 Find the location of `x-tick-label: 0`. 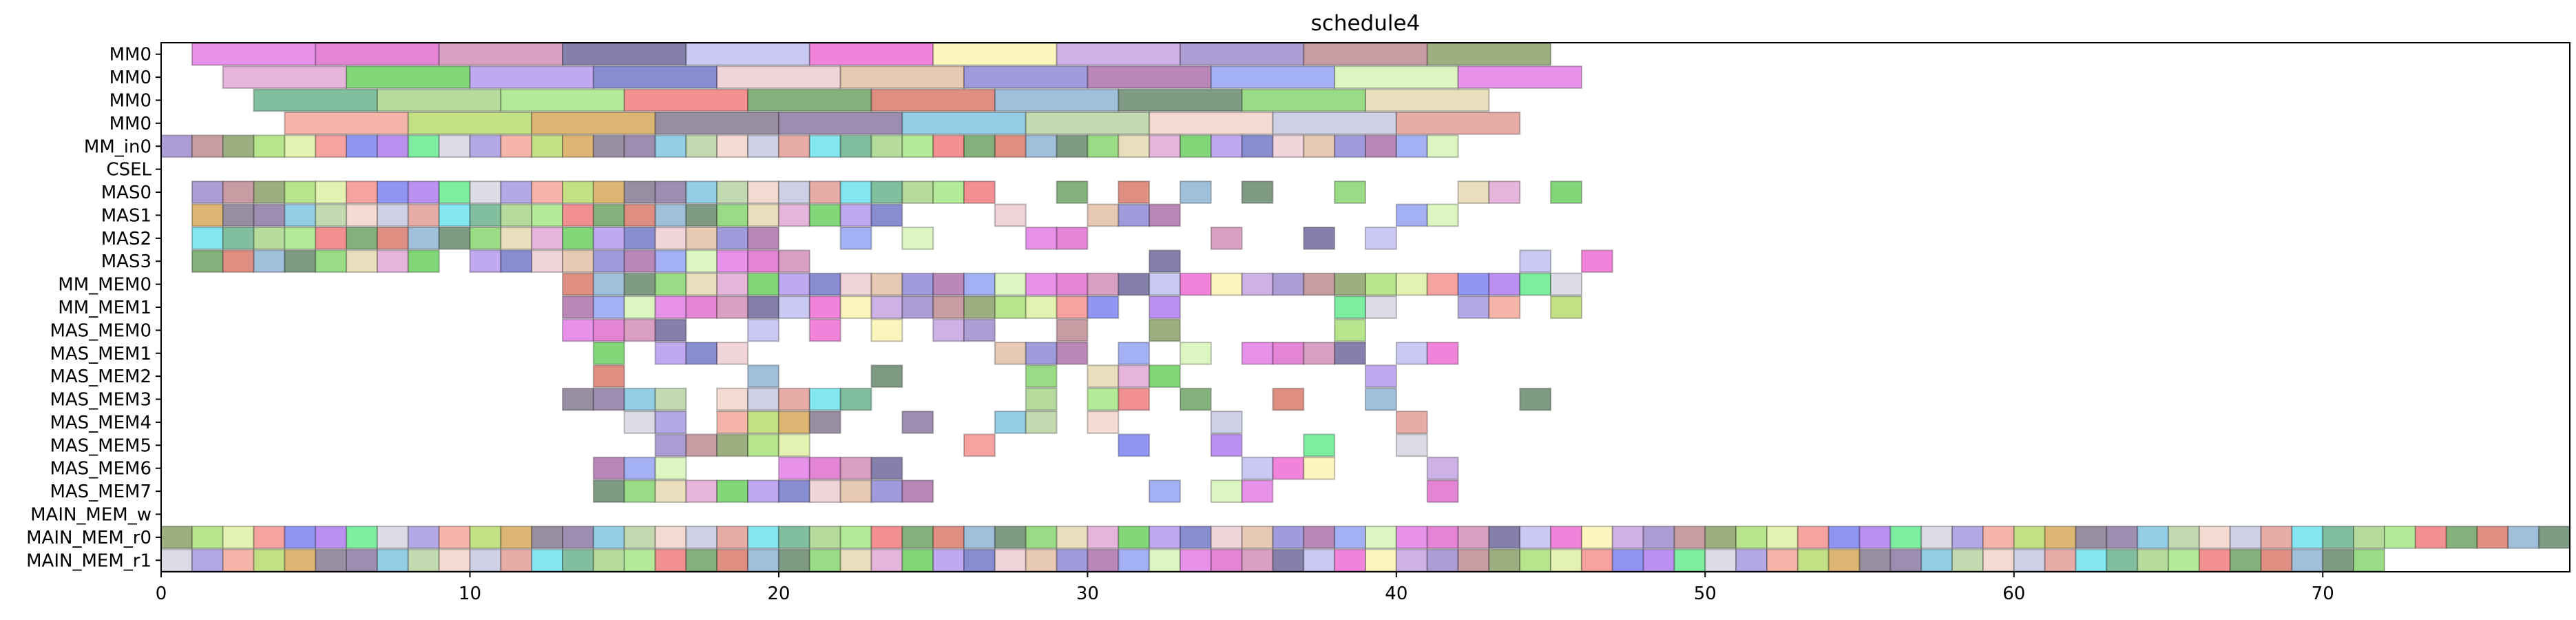

x-tick-label: 0 is located at coordinates (161, 593).